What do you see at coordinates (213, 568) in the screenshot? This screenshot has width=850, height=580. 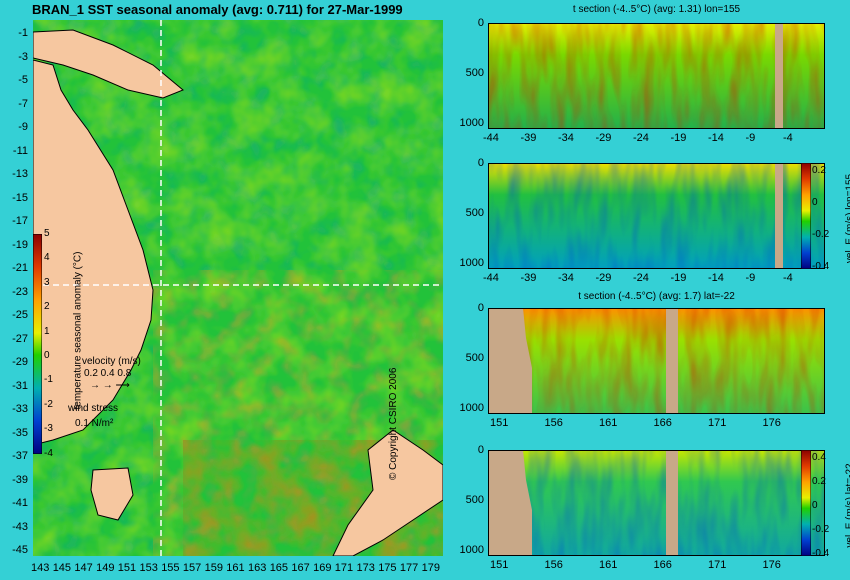 I see `map-x-tick: 159` at bounding box center [213, 568].